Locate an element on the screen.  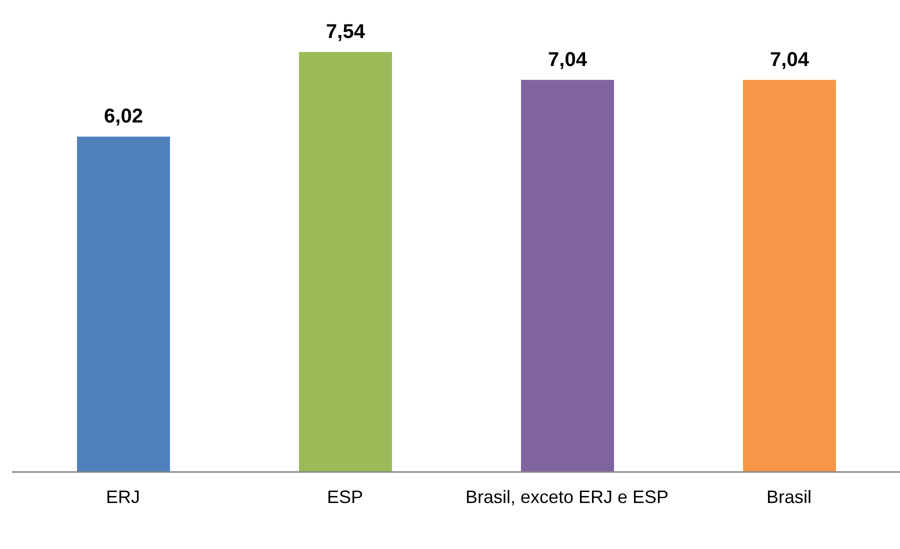
x-tick-label: ERJ is located at coordinates (123, 496).